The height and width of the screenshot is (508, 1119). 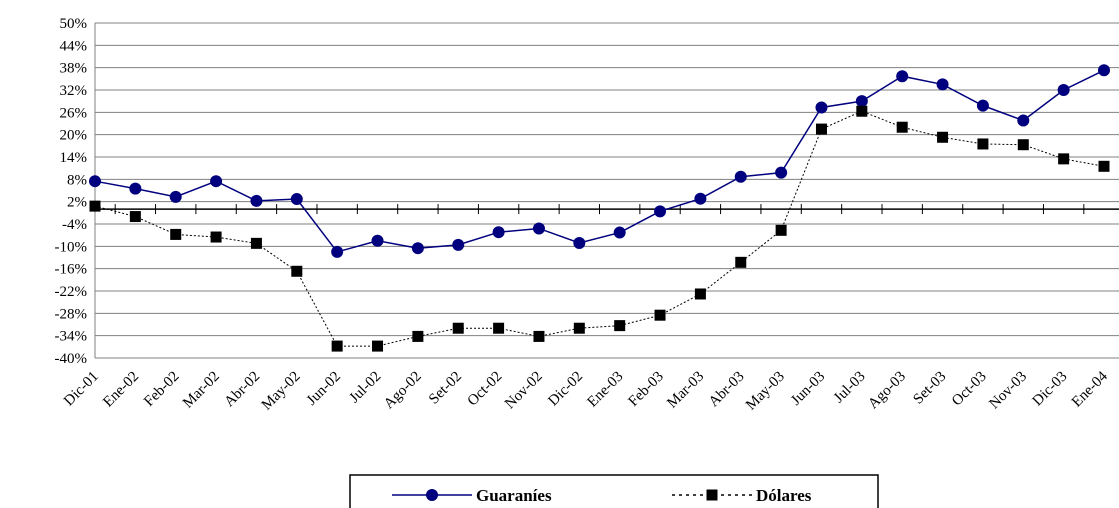 I want to click on x-tick-label: Oct-02, so click(x=485, y=389).